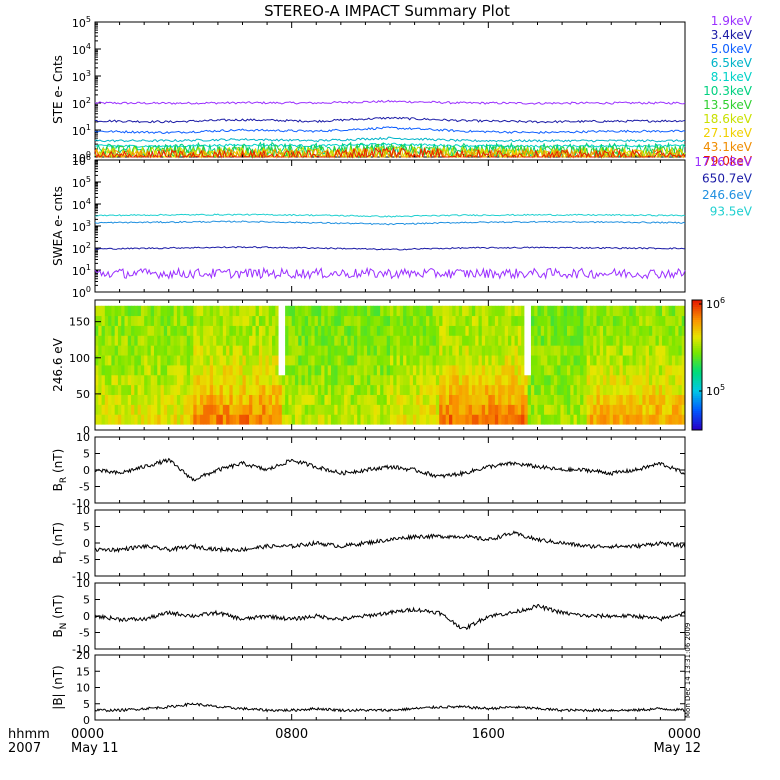 The height and width of the screenshot is (780, 780). I want to click on ste-series-10.3keV, so click(390, 149).